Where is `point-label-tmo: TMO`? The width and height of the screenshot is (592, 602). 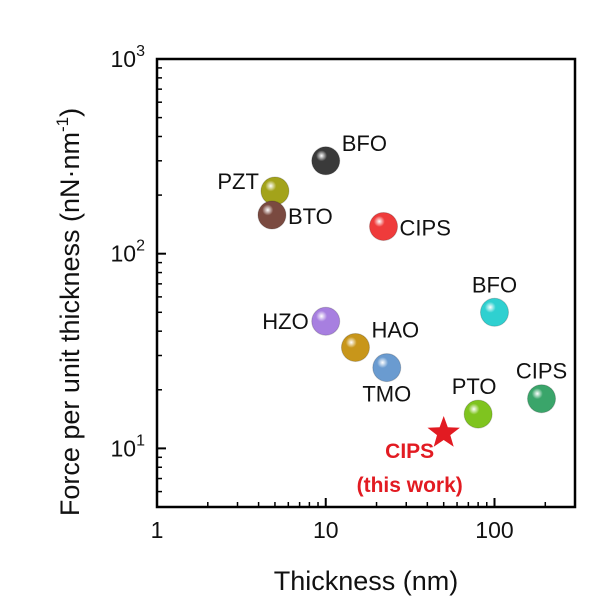
point-label-tmo: TMO is located at coordinates (386, 394).